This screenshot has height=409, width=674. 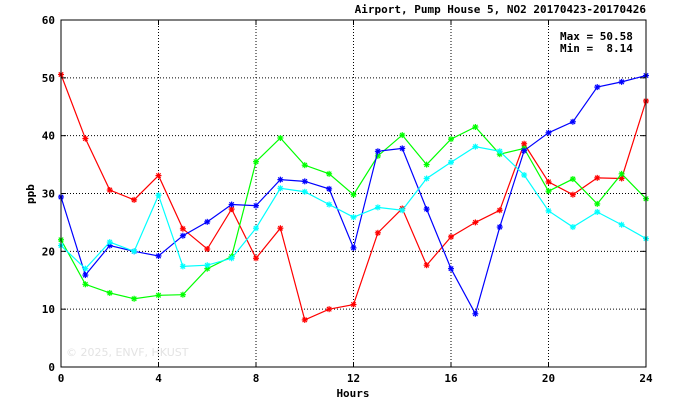 I want to click on y-tick-label: 40, so click(x=48, y=136).